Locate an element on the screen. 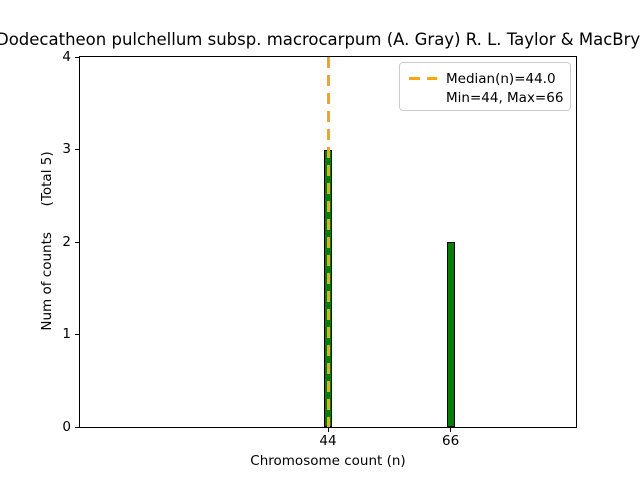  median-line is located at coordinates (328, 242).